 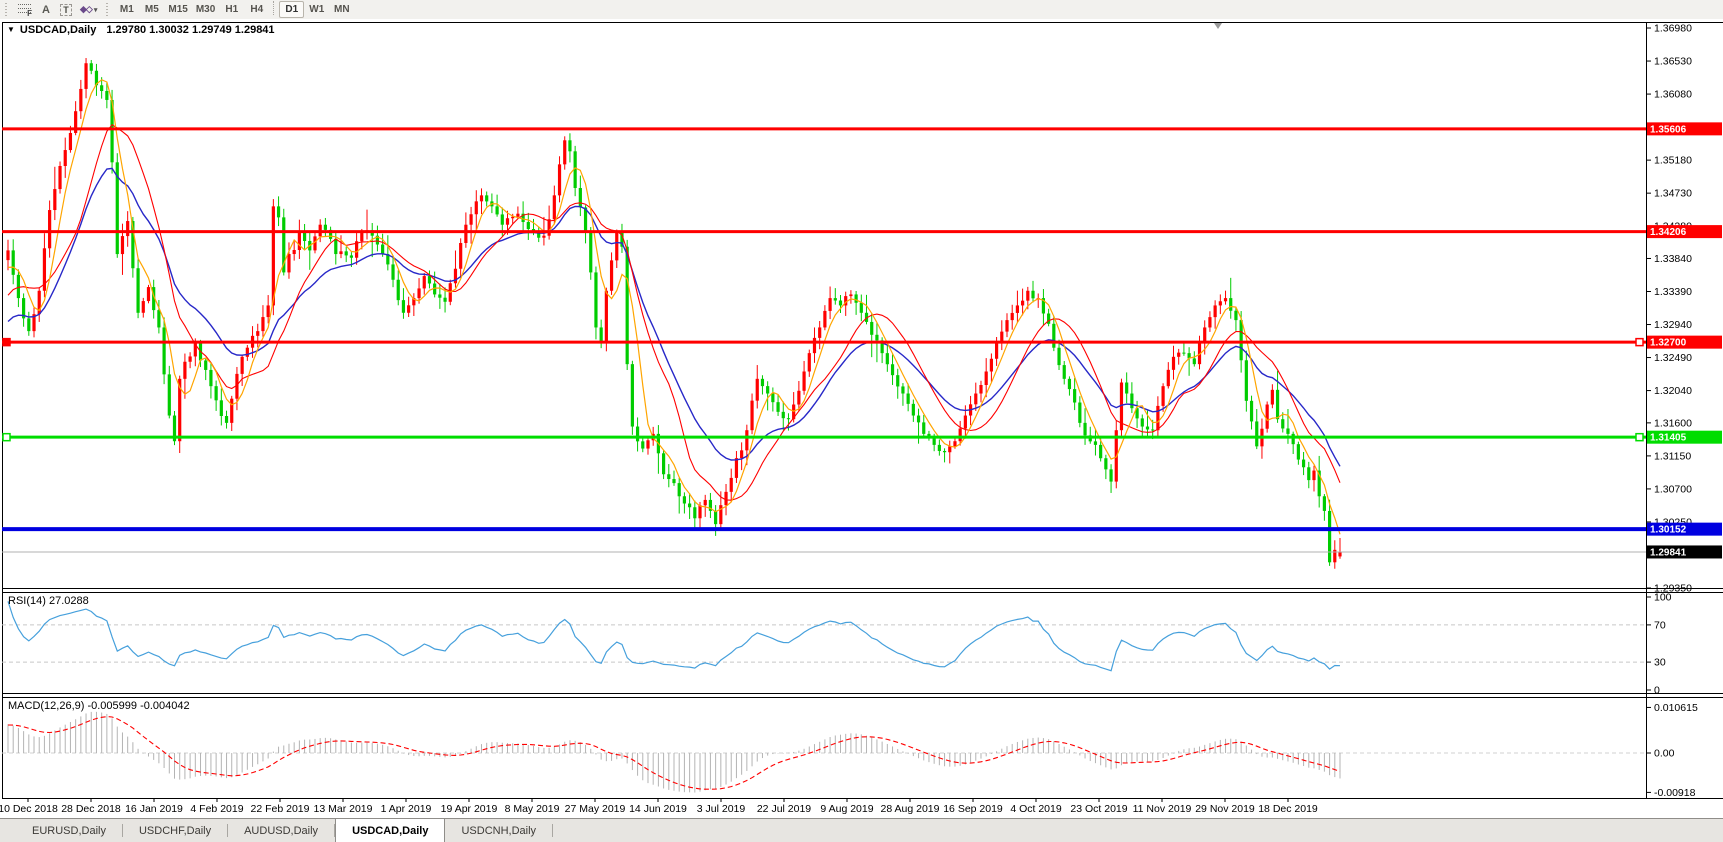 What do you see at coordinates (178, 9) in the screenshot?
I see `timeframe-button-M15: M15` at bounding box center [178, 9].